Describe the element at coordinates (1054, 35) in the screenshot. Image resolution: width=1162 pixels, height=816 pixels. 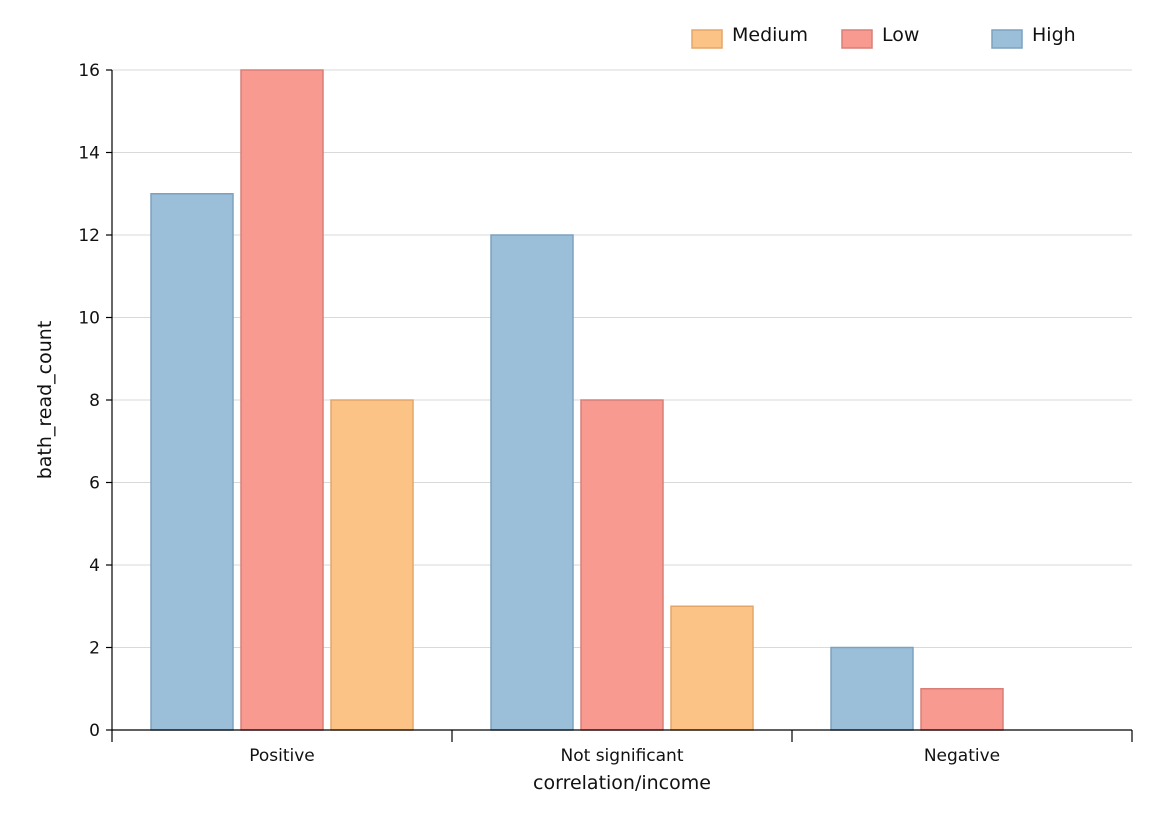
I see `legend-label: High` at that location.